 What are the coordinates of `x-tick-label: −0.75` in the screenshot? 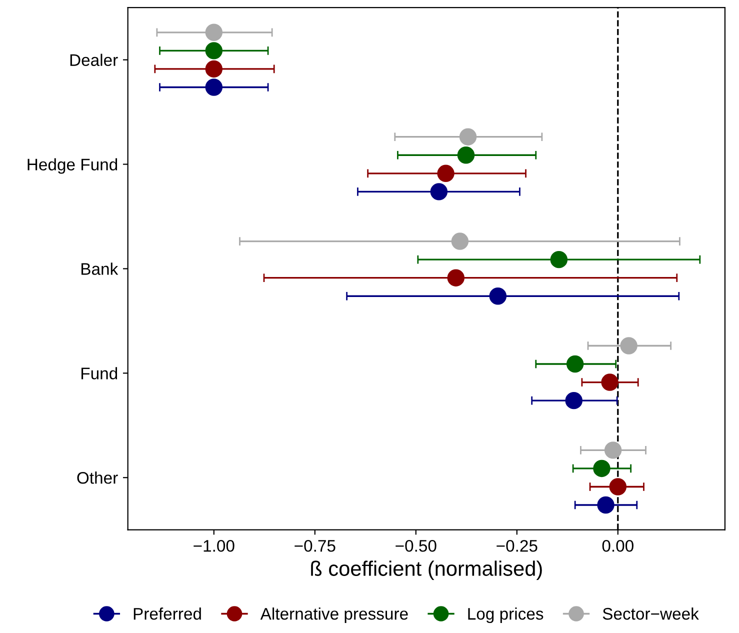 It's located at (315, 546).